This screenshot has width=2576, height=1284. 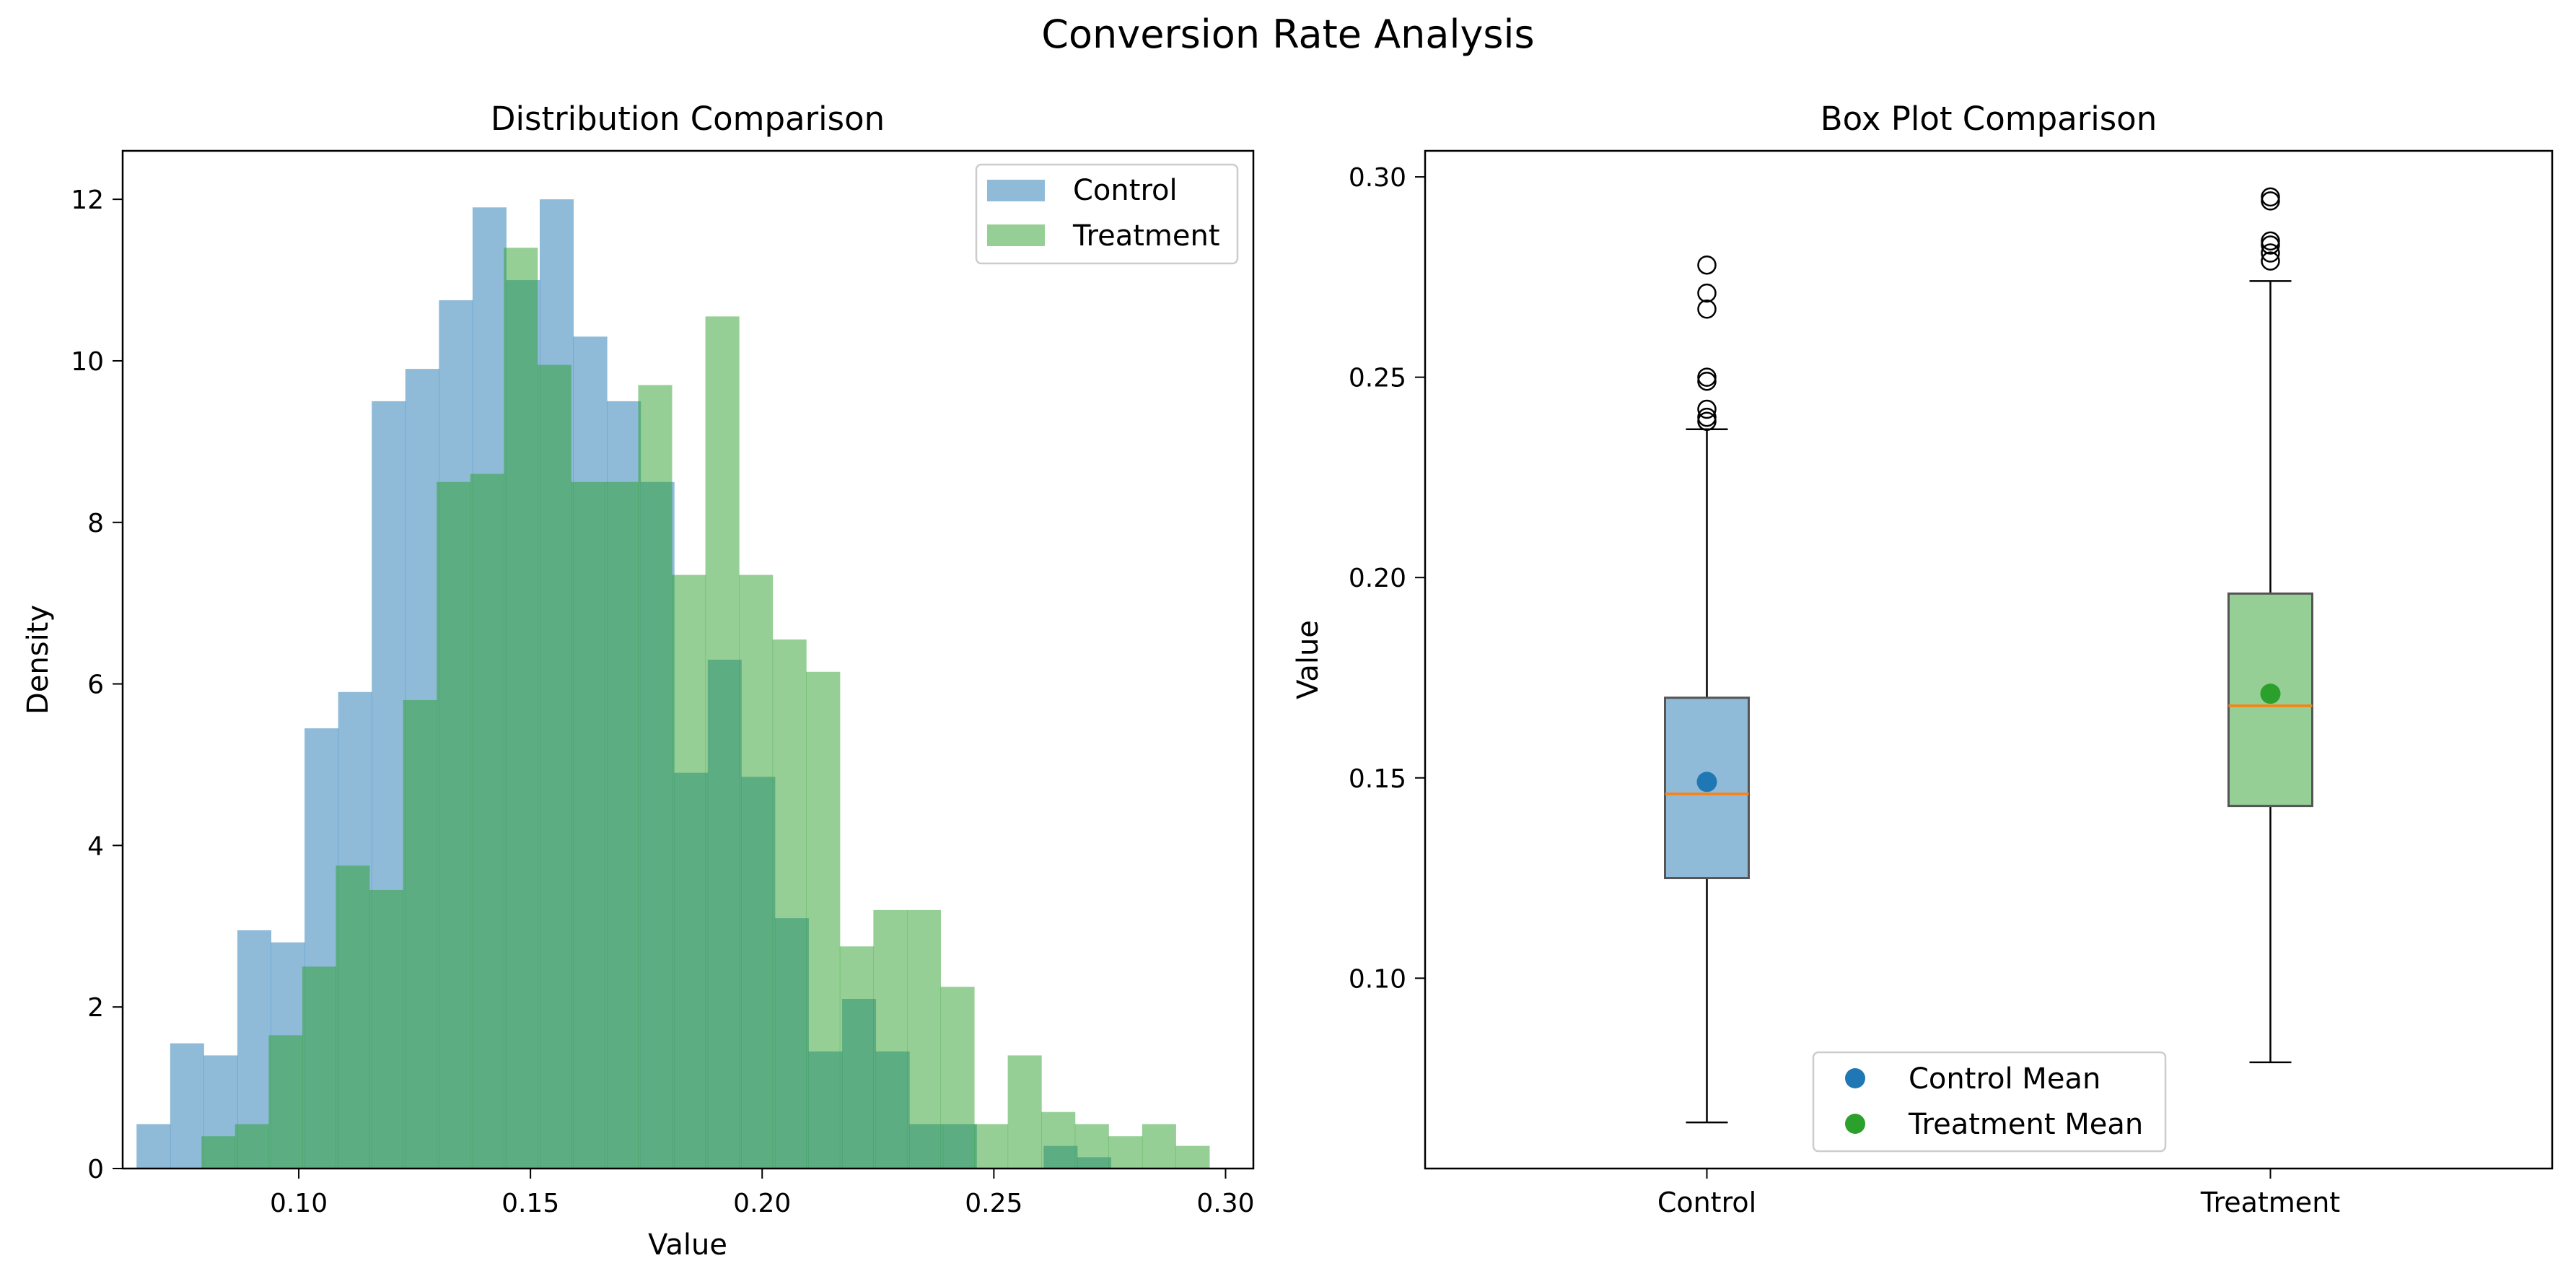 I want to click on legend-label-treatment-mean: Treatment Mean, so click(x=2025, y=1125).